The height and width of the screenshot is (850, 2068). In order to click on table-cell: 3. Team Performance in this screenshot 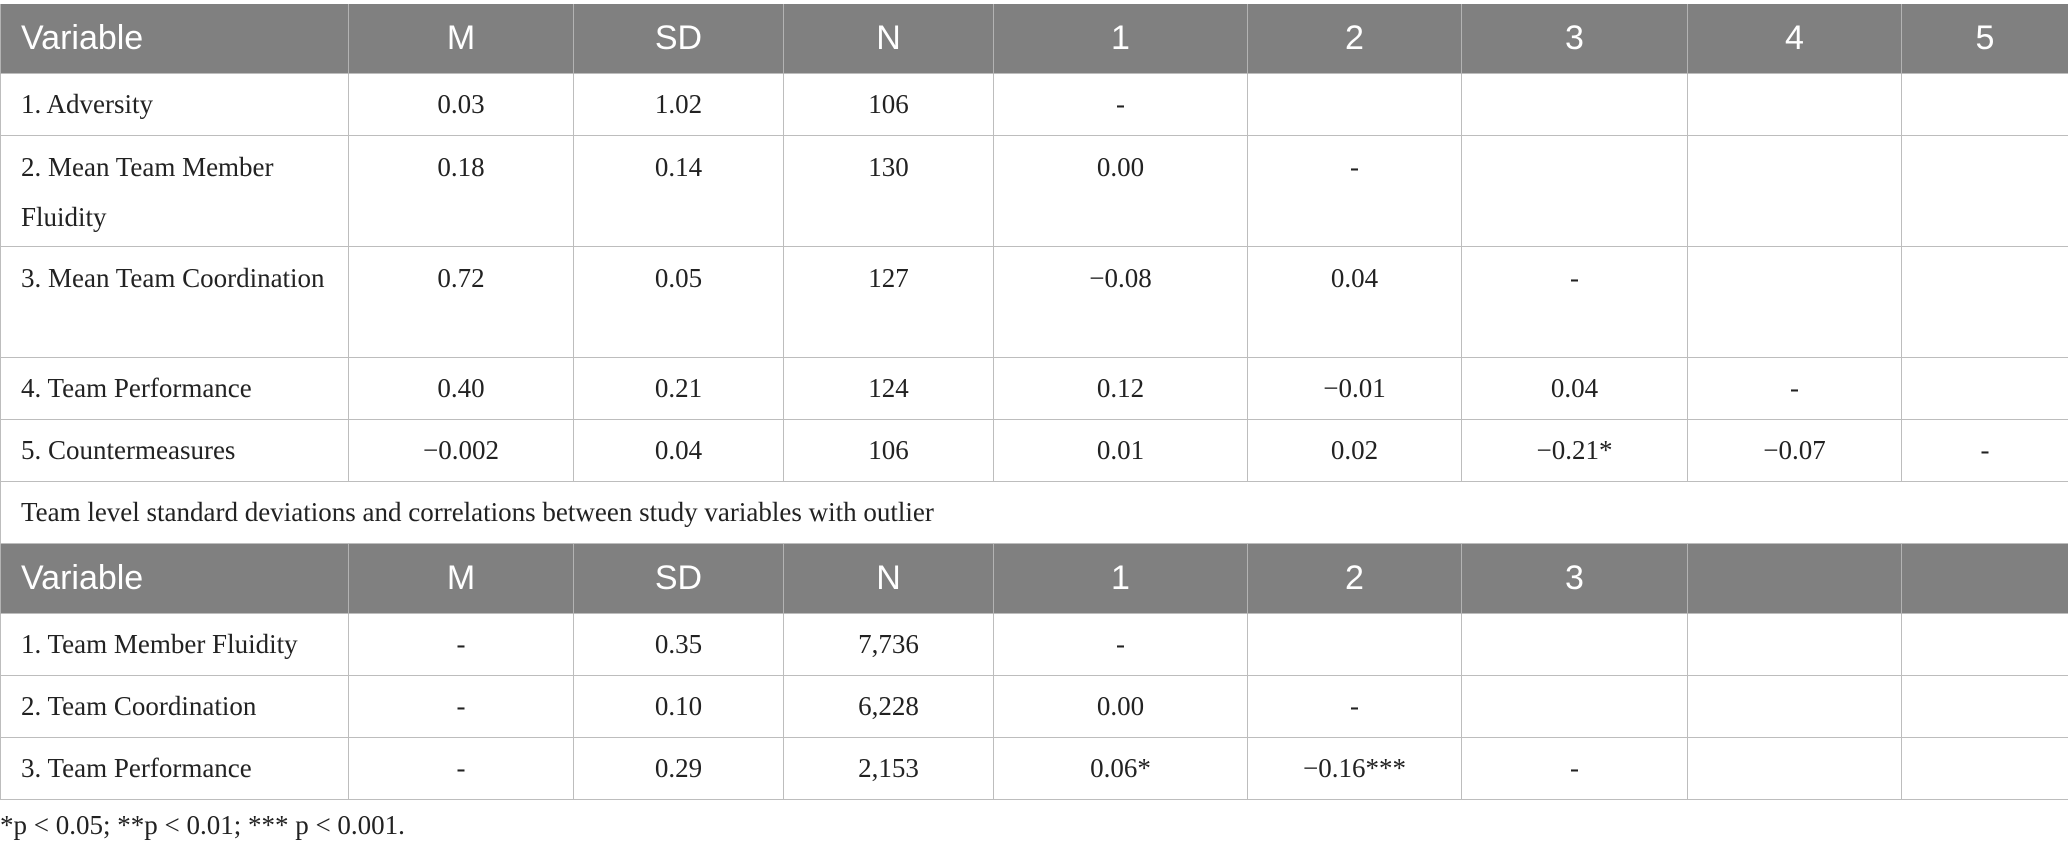, I will do `click(174, 768)`.